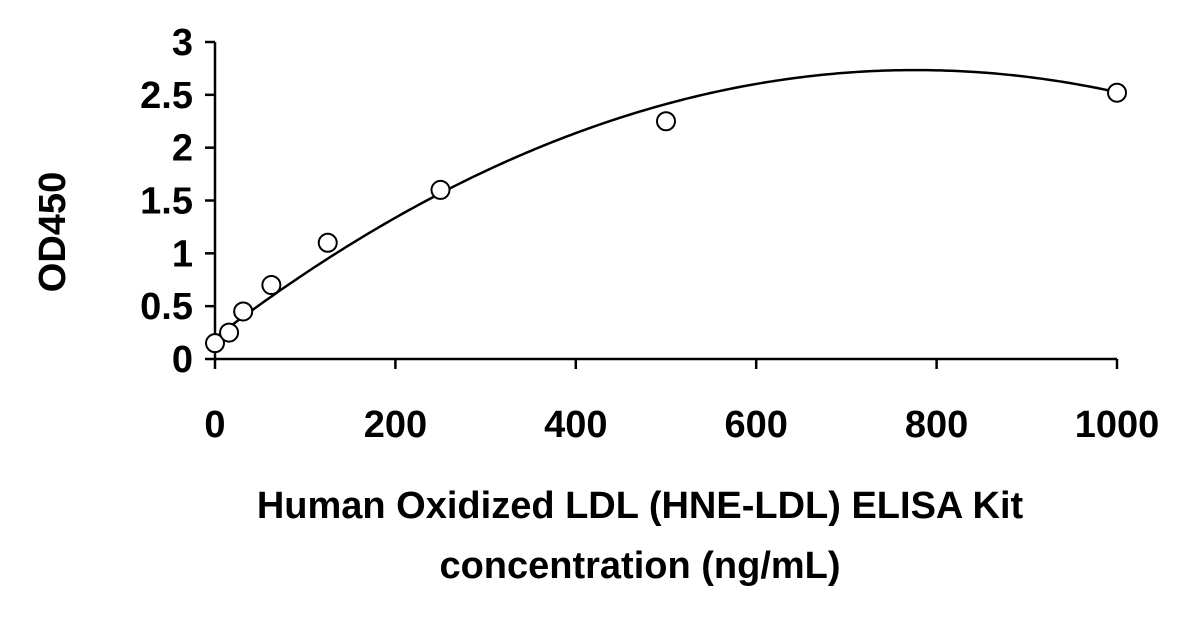 The image size is (1191, 622). What do you see at coordinates (53, 232) in the screenshot?
I see `y-axis-title: OD450` at bounding box center [53, 232].